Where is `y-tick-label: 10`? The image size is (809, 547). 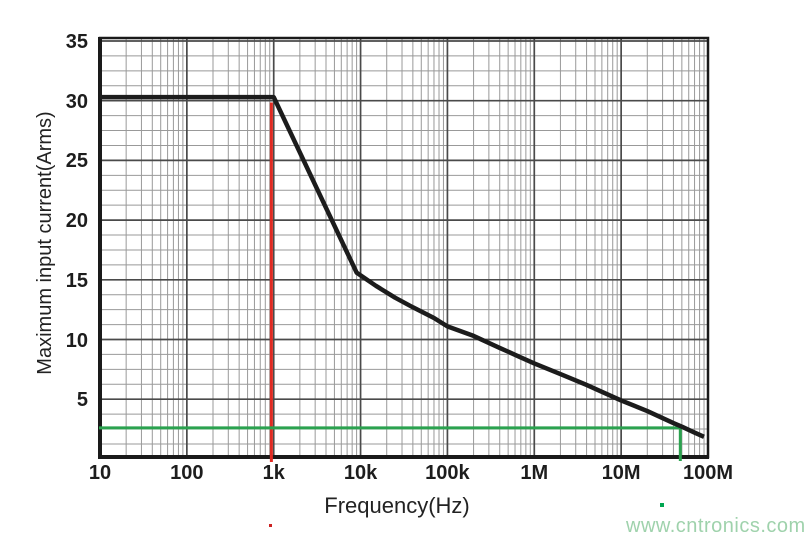 y-tick-label: 10 is located at coordinates (76, 340).